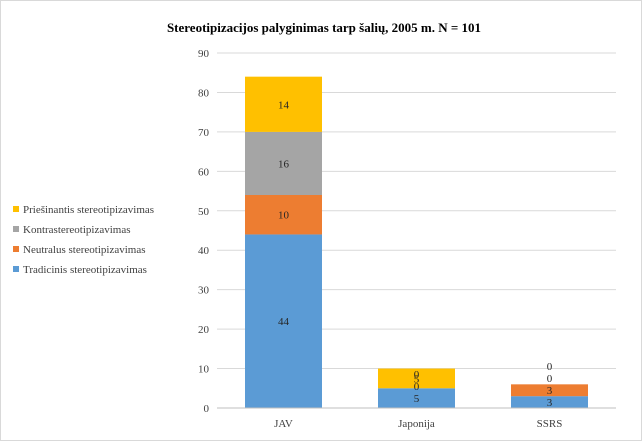 This screenshot has width=642, height=441. I want to click on data-label: 16, so click(284, 164).